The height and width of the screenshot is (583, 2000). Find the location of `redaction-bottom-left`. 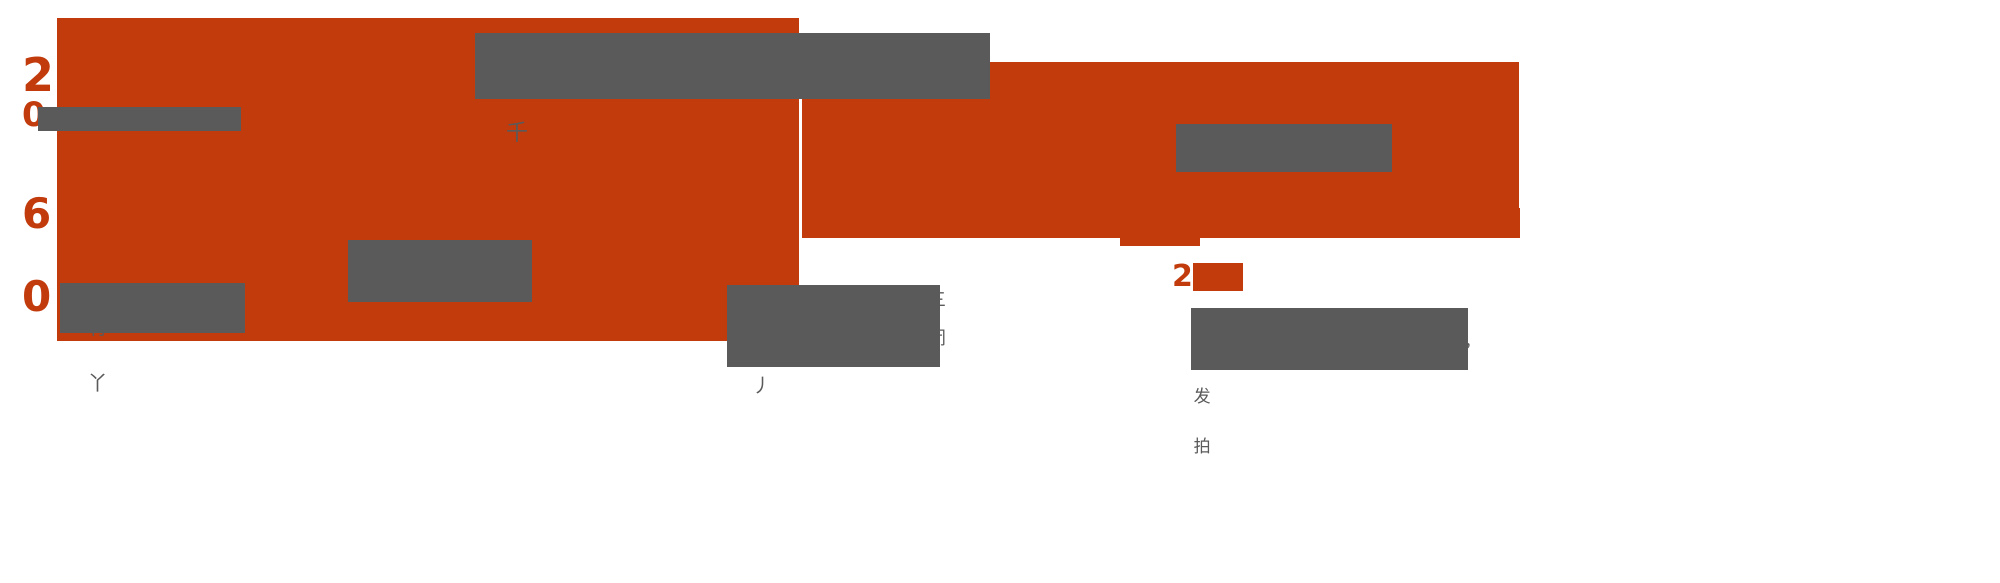

redaction-bottom-left is located at coordinates (152, 308).